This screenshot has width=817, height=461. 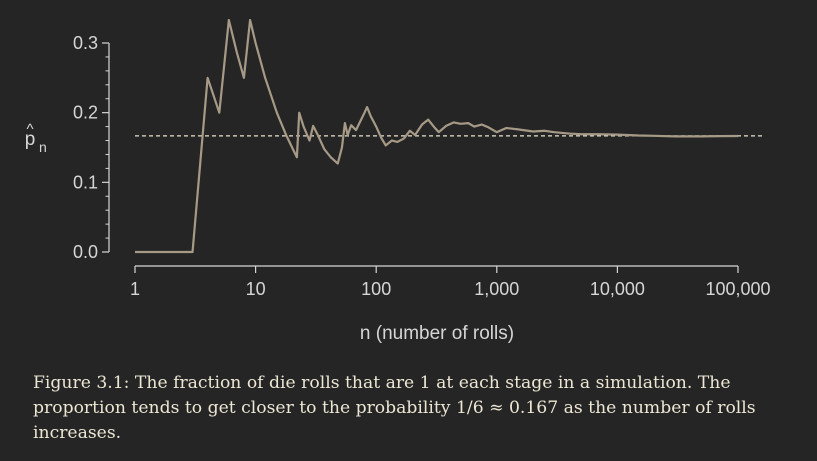 I want to click on x-axis-label: n (number of rolls), so click(x=437, y=333).